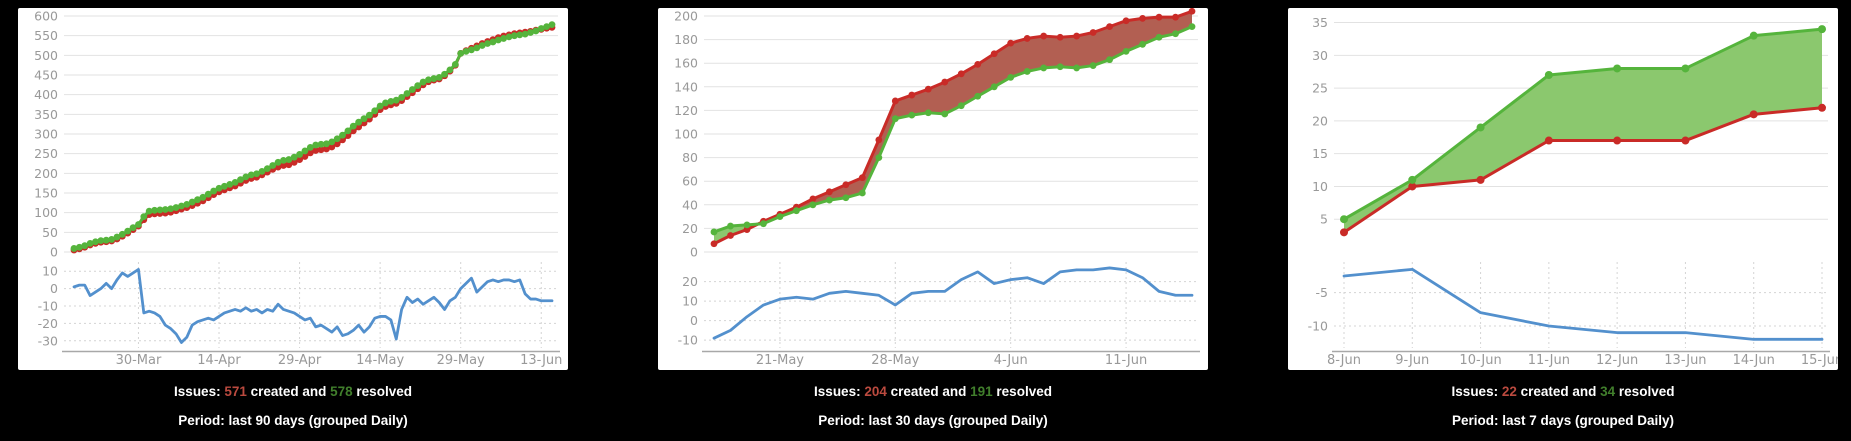 Image resolution: width=1851 pixels, height=441 pixels. Describe the element at coordinates (1320, 88) in the screenshot. I see `svg-text: 25` at that location.